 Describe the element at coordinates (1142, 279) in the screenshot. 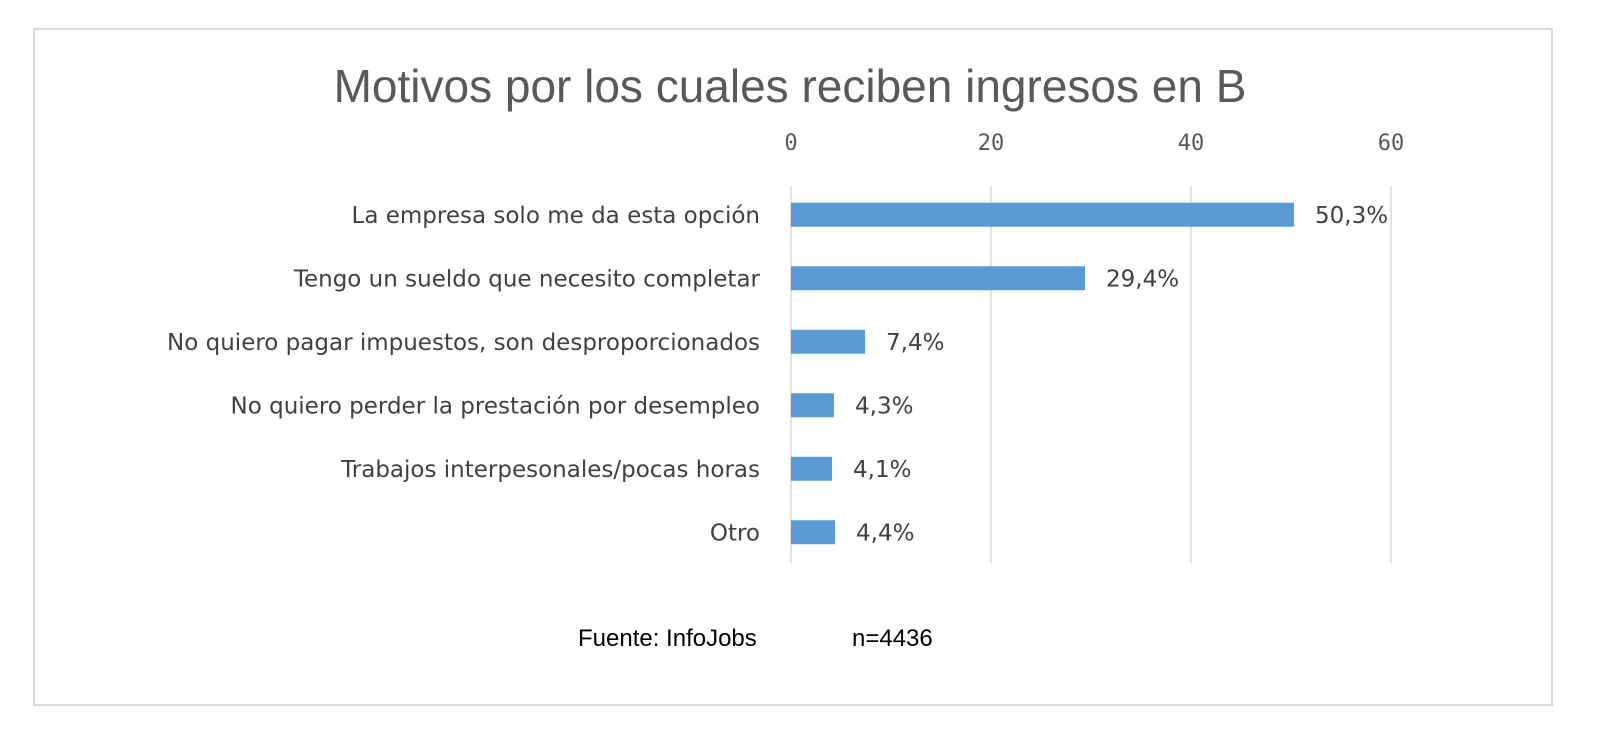

I see `data-label: 29,4%` at that location.